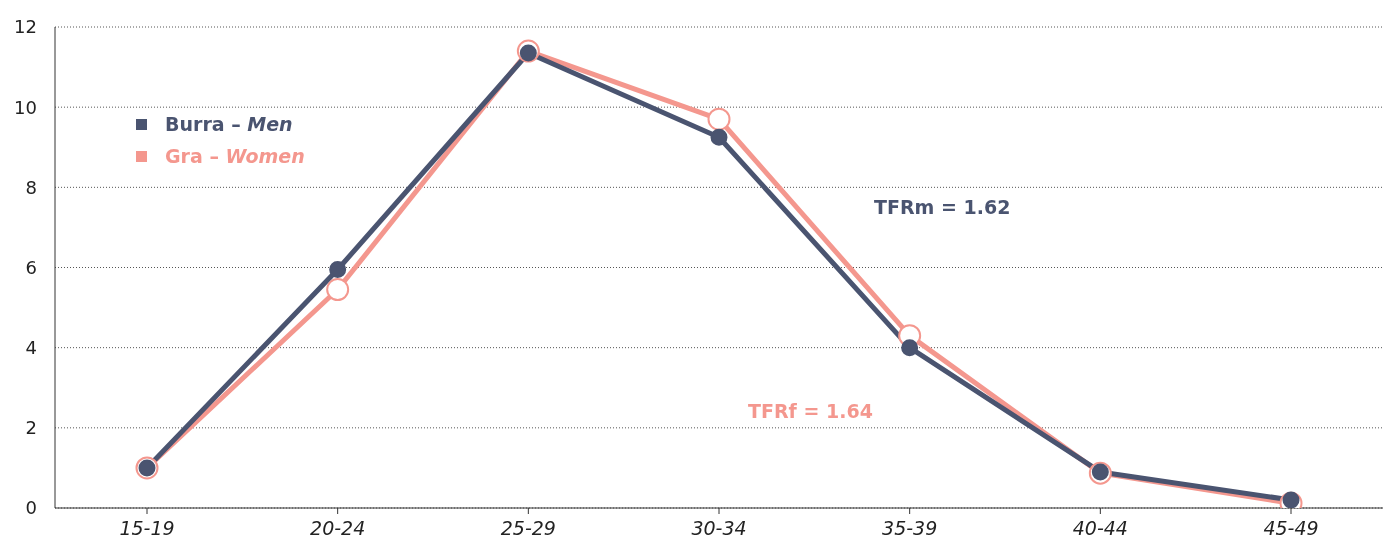 Image resolution: width=1383 pixels, height=556 pixels. Describe the element at coordinates (147, 528) in the screenshot. I see `x-tick-label: 15-19` at that location.